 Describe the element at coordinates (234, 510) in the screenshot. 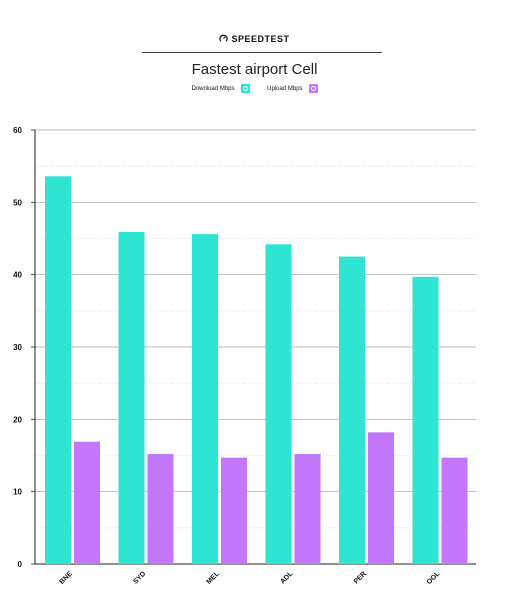

I see `bar-upload-mel` at that location.